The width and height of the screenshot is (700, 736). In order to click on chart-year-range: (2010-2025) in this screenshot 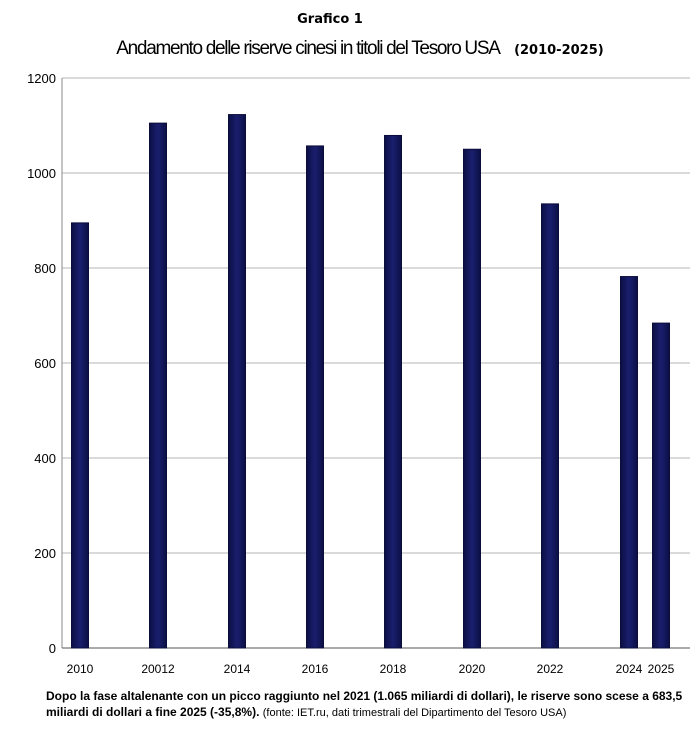, I will do `click(559, 50)`.